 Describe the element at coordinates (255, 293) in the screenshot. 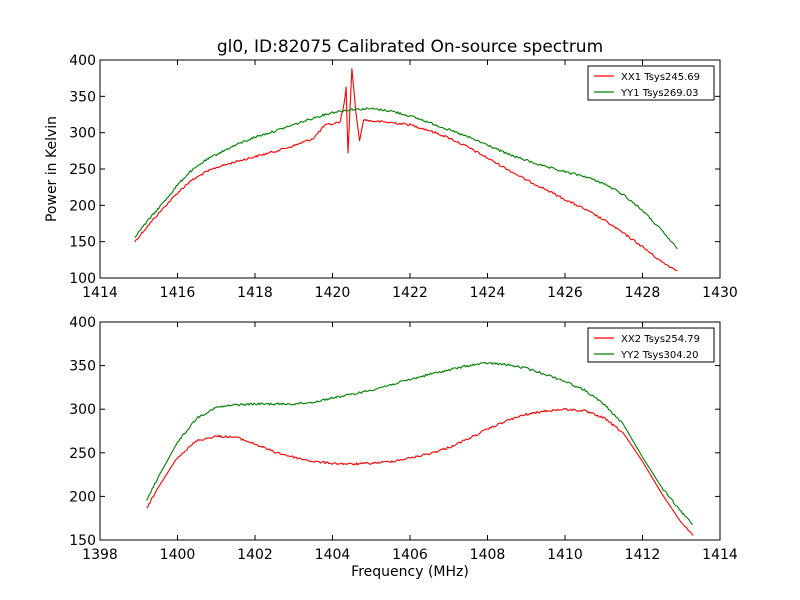

I see `top-x-tick-label: 1418` at that location.